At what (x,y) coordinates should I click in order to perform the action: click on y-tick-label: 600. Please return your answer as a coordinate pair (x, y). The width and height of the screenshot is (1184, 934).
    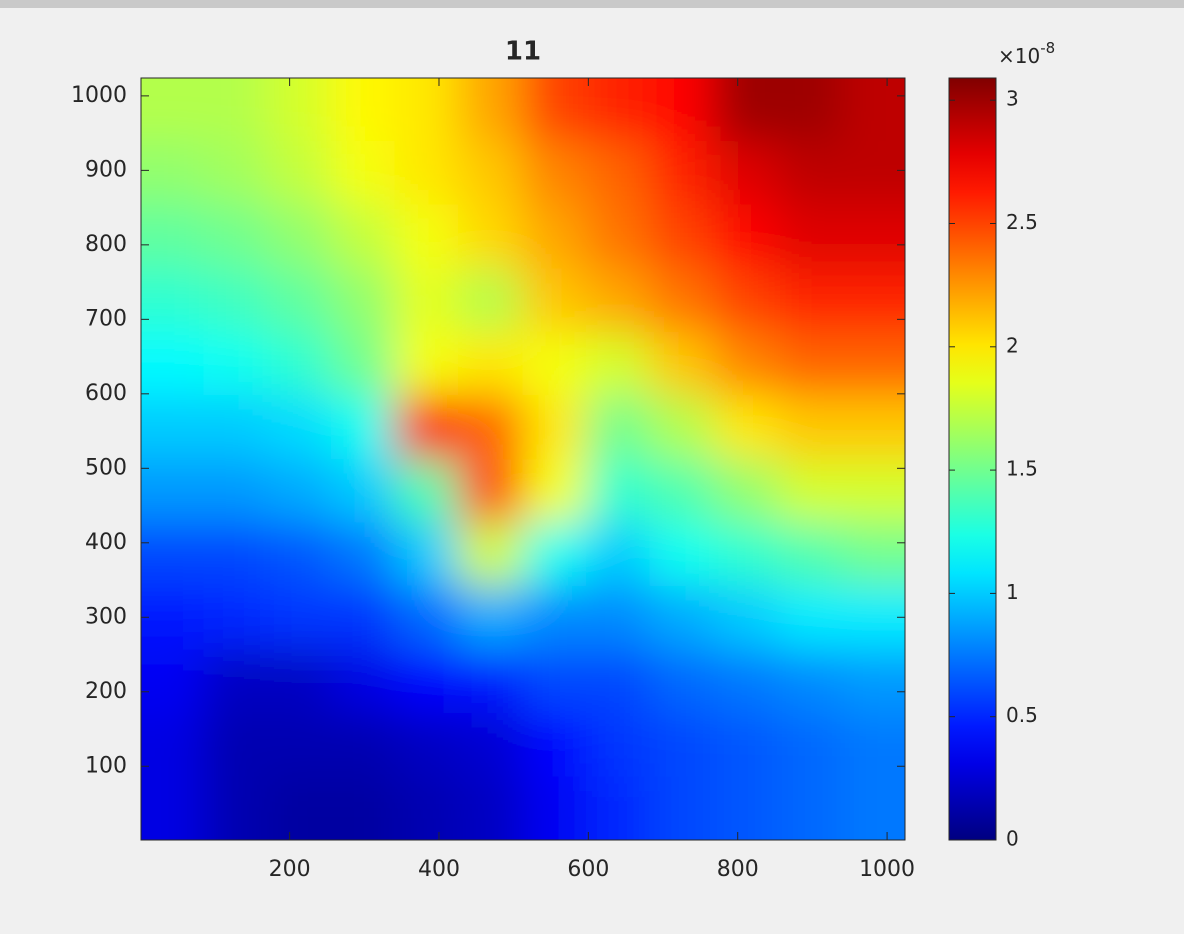
    Looking at the image, I should click on (106, 393).